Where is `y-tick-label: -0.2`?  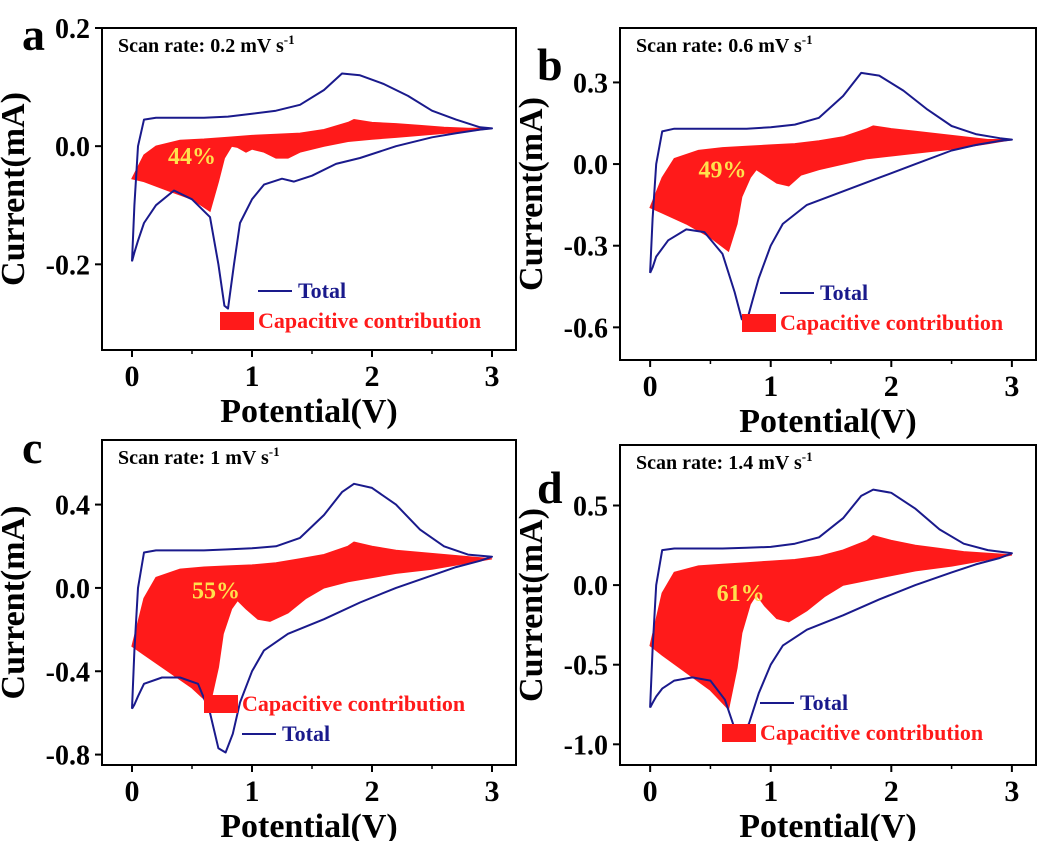
y-tick-label: -0.2 is located at coordinates (68, 265).